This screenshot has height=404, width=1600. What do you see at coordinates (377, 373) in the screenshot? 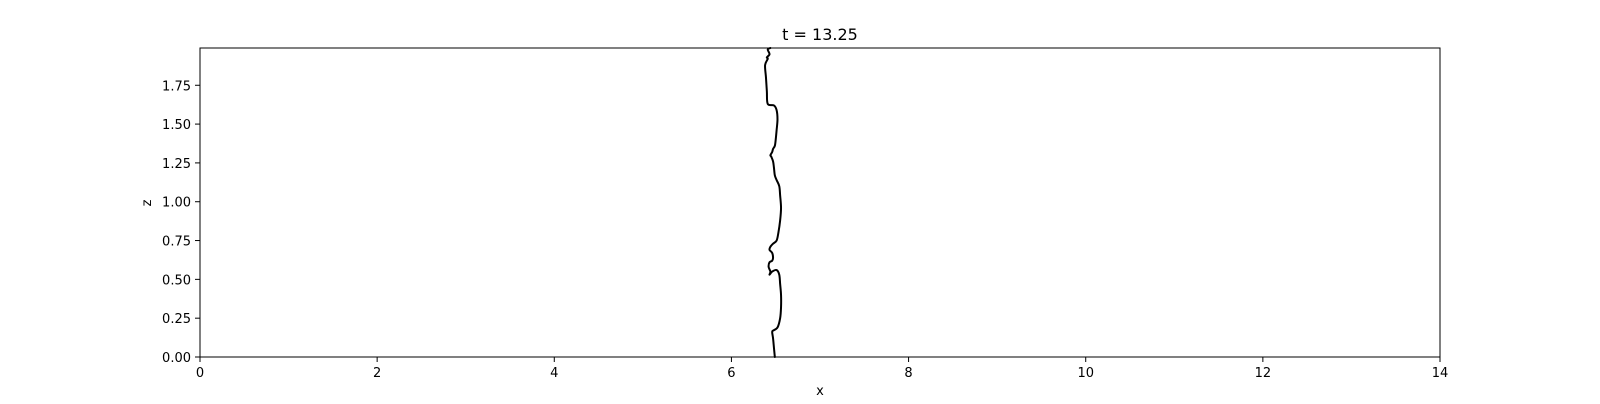
I see `x-tick-label: 2` at bounding box center [377, 373].